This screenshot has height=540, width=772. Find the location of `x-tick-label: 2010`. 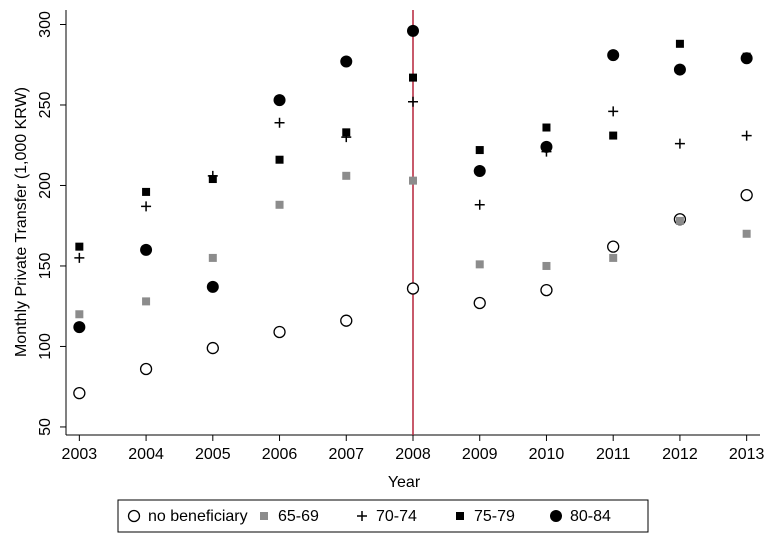

x-tick-label: 2010 is located at coordinates (547, 454).